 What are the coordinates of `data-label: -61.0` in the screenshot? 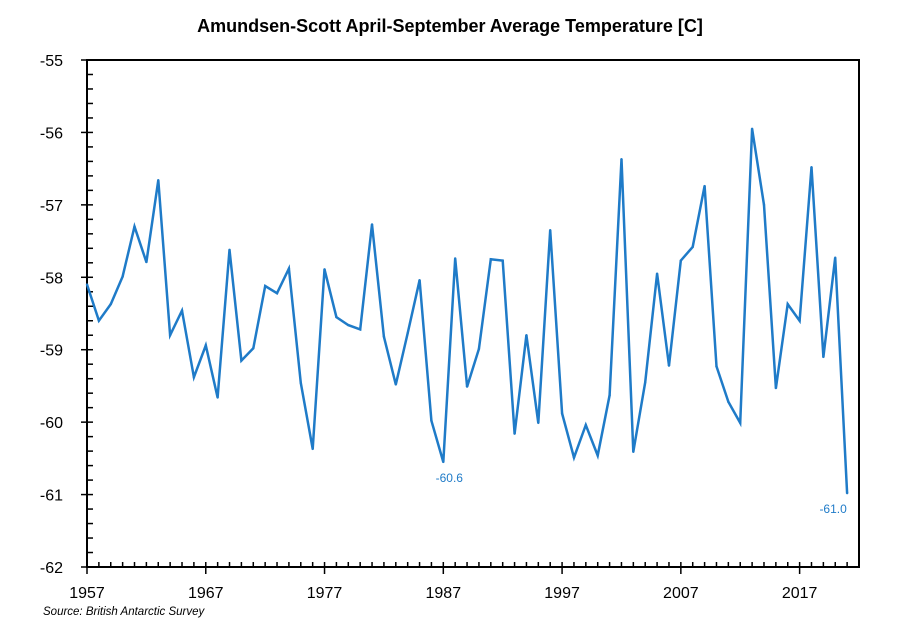 It's located at (833, 509).